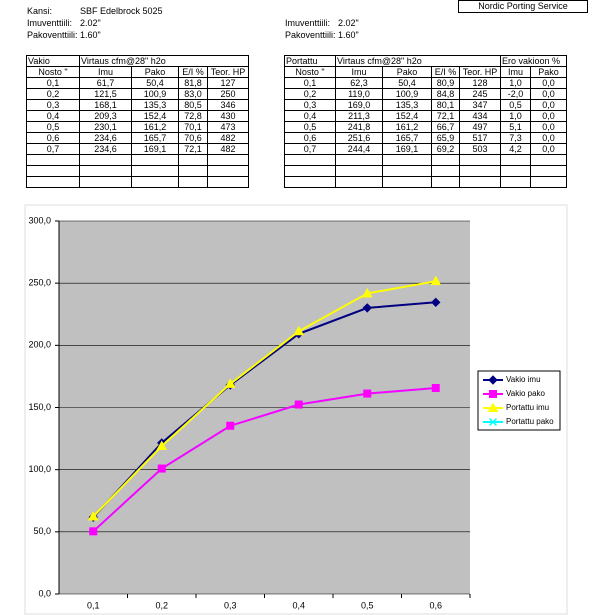  What do you see at coordinates (44, 593) in the screenshot?
I see `y-tick-label: 0,0` at bounding box center [44, 593].